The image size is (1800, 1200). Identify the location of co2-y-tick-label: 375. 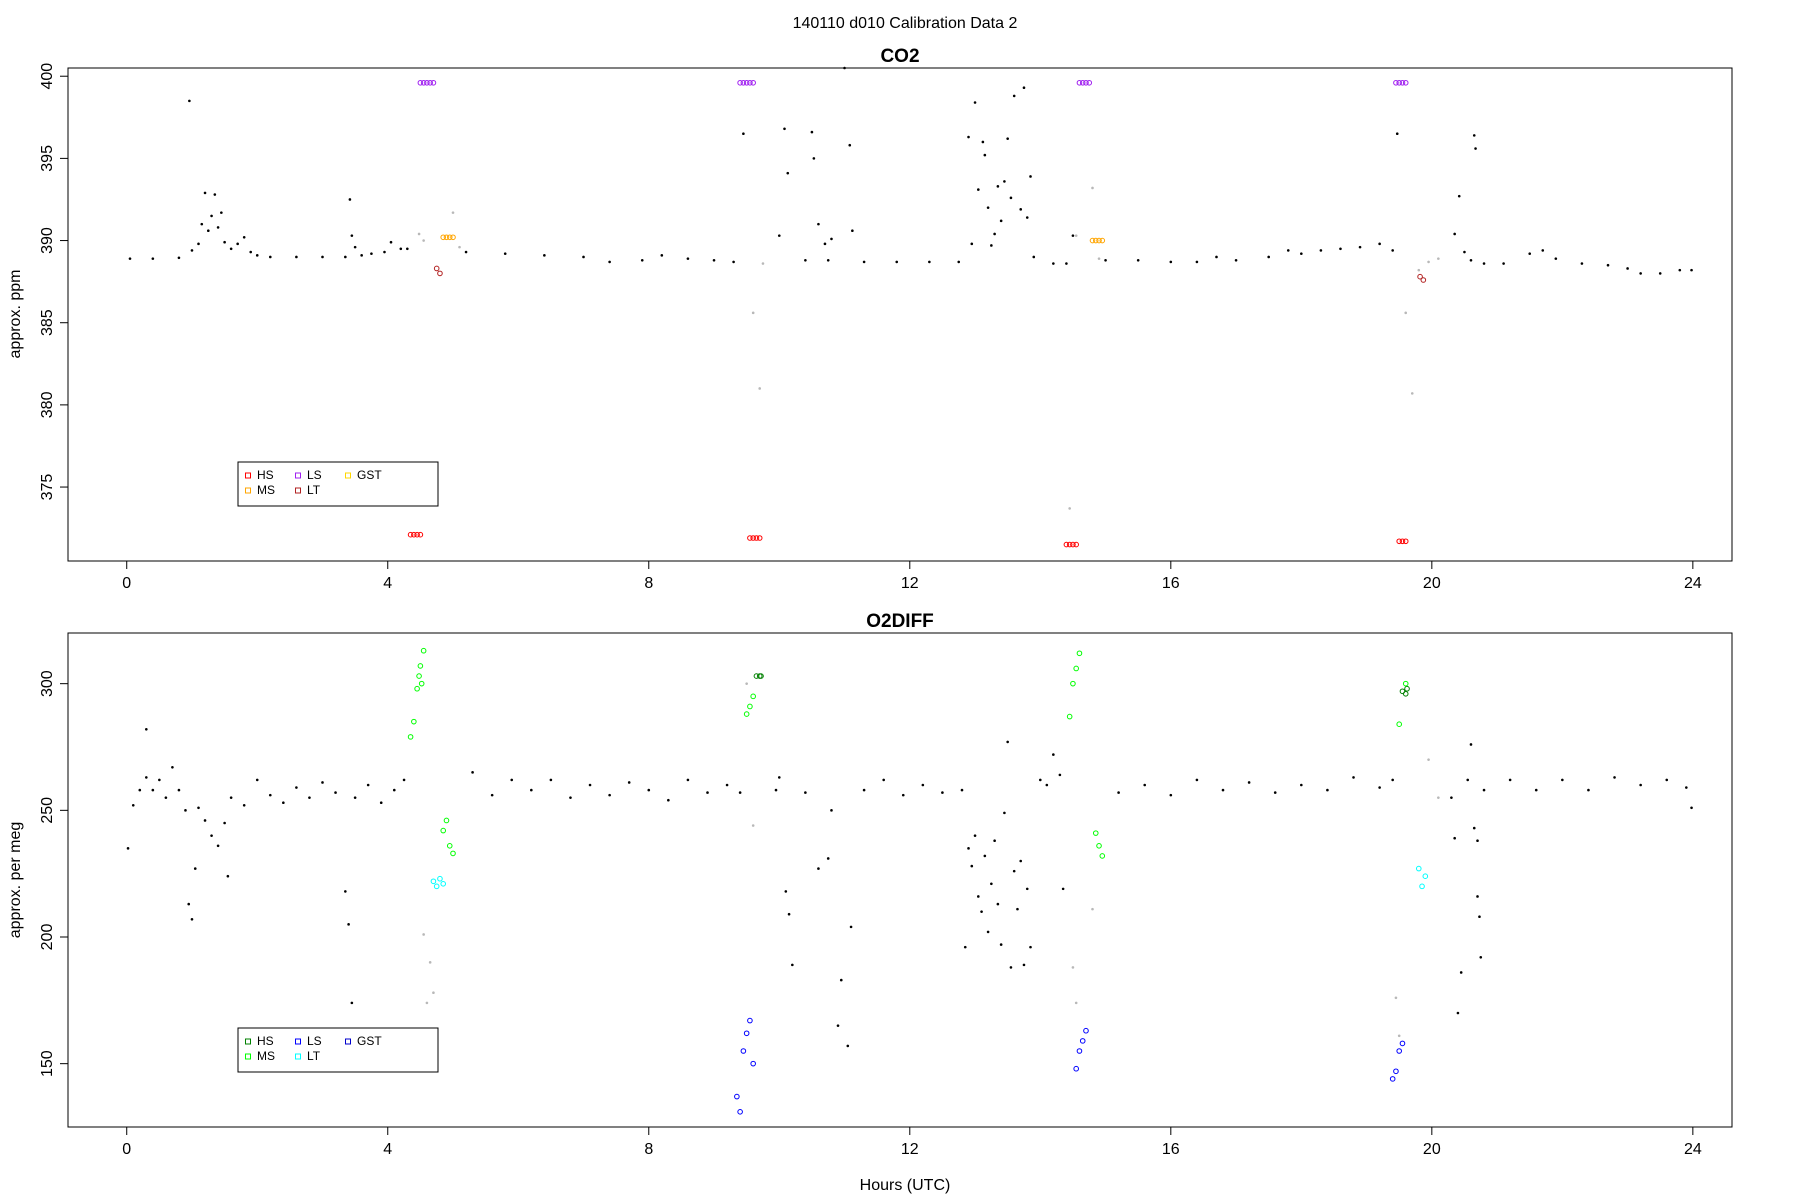
(47, 487).